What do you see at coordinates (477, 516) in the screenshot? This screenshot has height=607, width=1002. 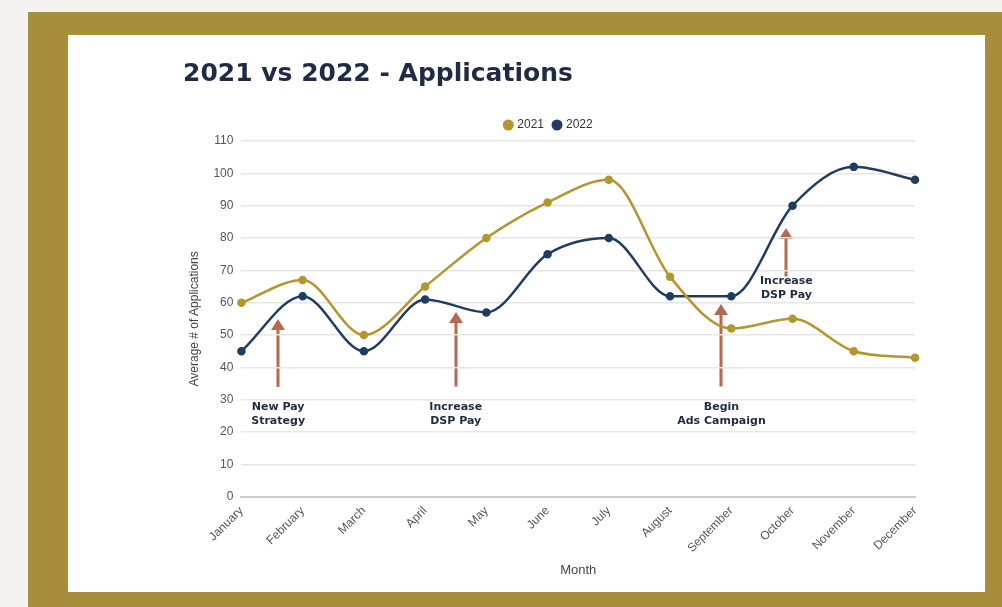 I see `x-tick-label: May` at bounding box center [477, 516].